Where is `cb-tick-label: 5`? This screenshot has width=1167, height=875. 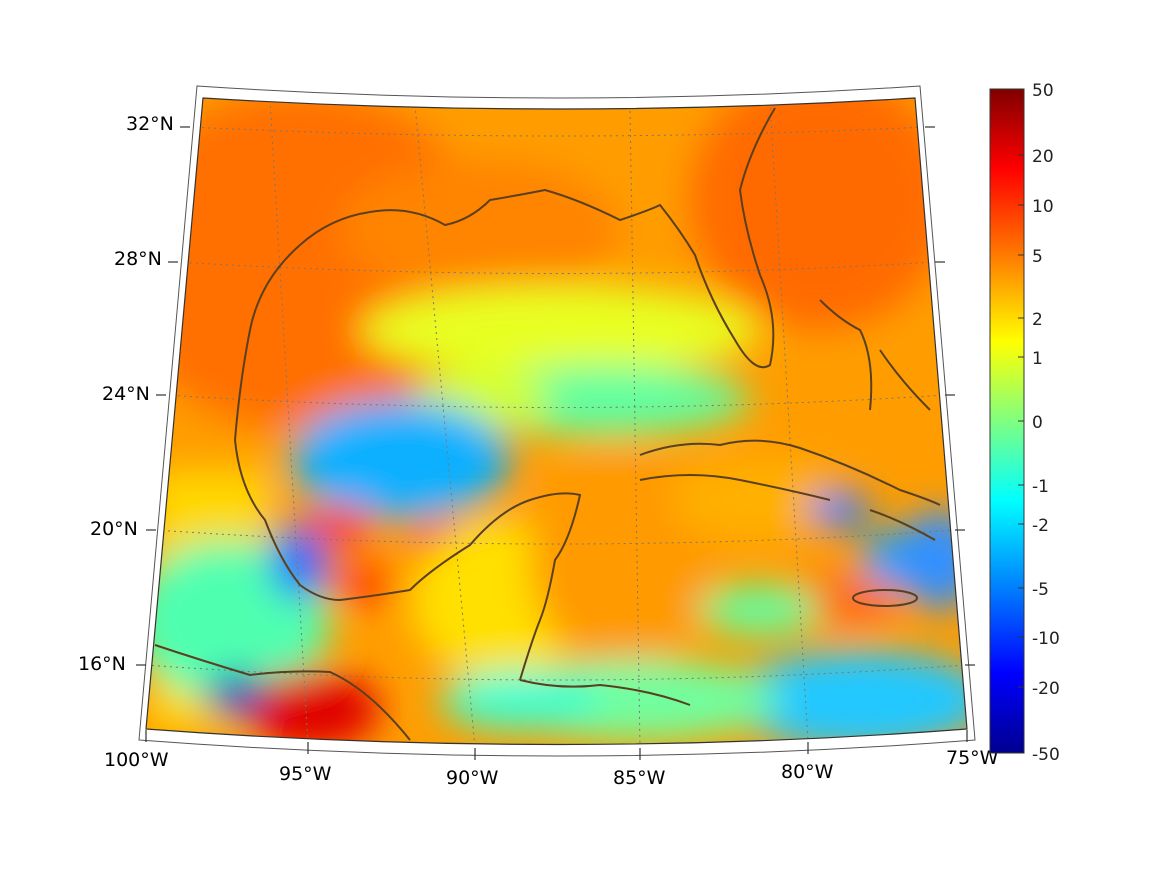 cb-tick-label: 5 is located at coordinates (1037, 257).